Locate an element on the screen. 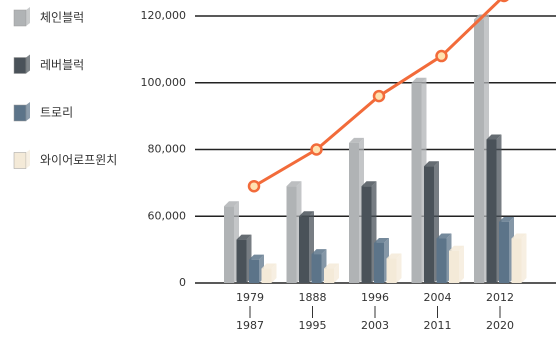 The height and width of the screenshot is (338, 556). legend-label: 와이어로프윈치 is located at coordinates (78, 160).